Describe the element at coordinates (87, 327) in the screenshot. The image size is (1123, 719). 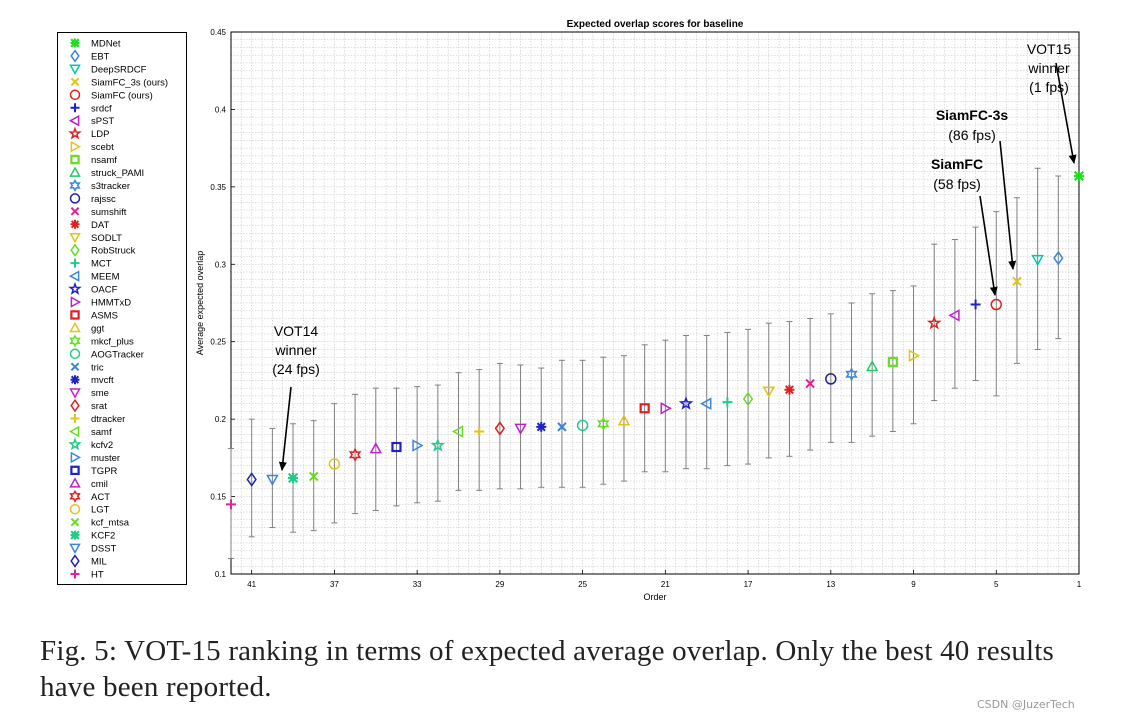
I see `legend-entry: ggt` at that location.